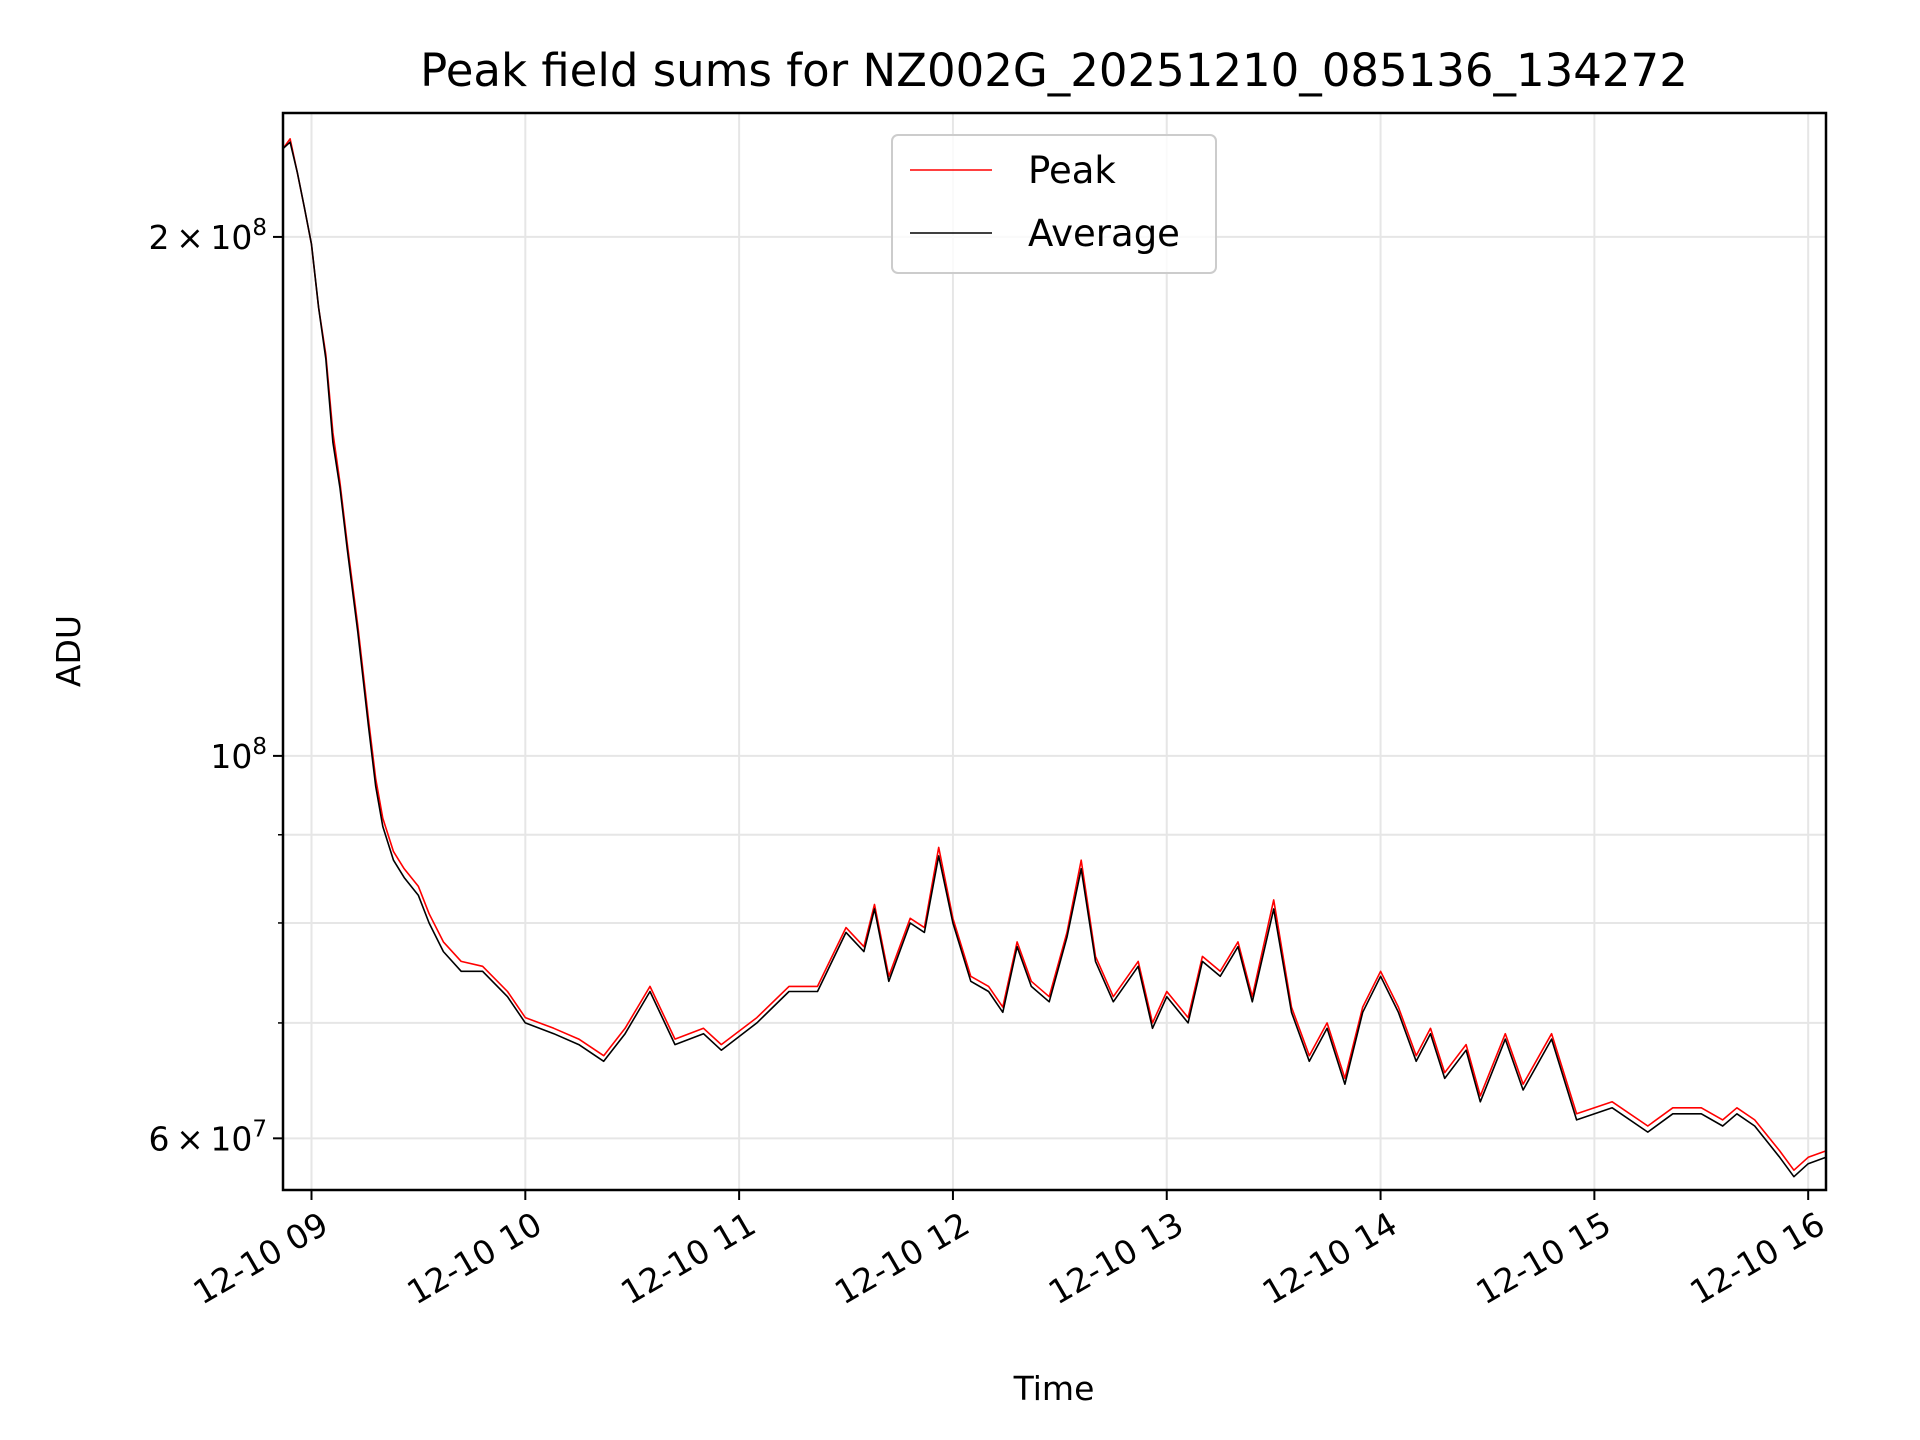 The width and height of the screenshot is (1920, 1440). Describe the element at coordinates (216, 686) in the screenshot. I see `y-axis-ticks: 6 × 107 108 2 × 108` at that location.